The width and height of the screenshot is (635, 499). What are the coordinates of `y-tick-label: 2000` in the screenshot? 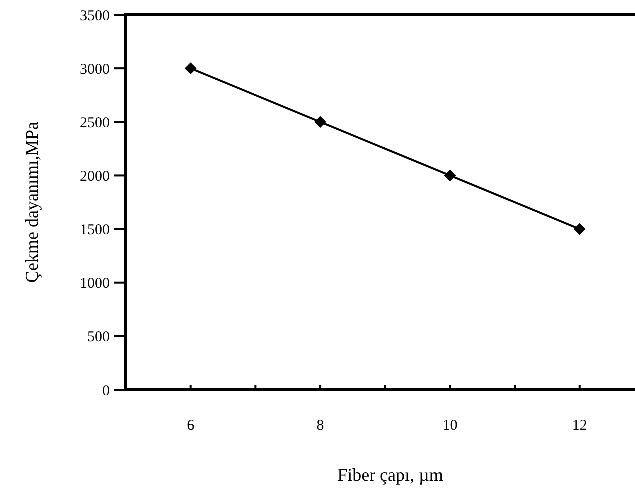 It's located at (95, 176).